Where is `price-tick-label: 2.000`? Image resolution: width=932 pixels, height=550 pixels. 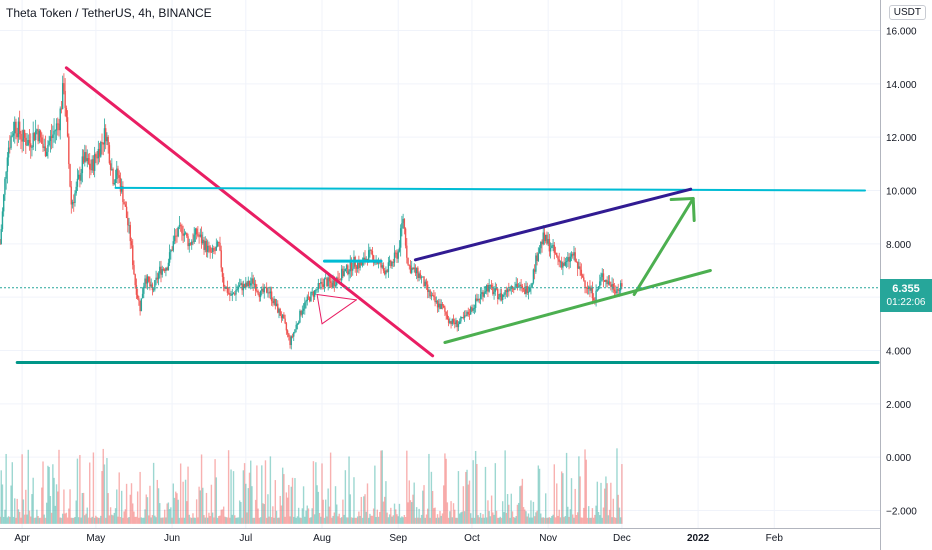
price-tick-label: 2.000 is located at coordinates (898, 405).